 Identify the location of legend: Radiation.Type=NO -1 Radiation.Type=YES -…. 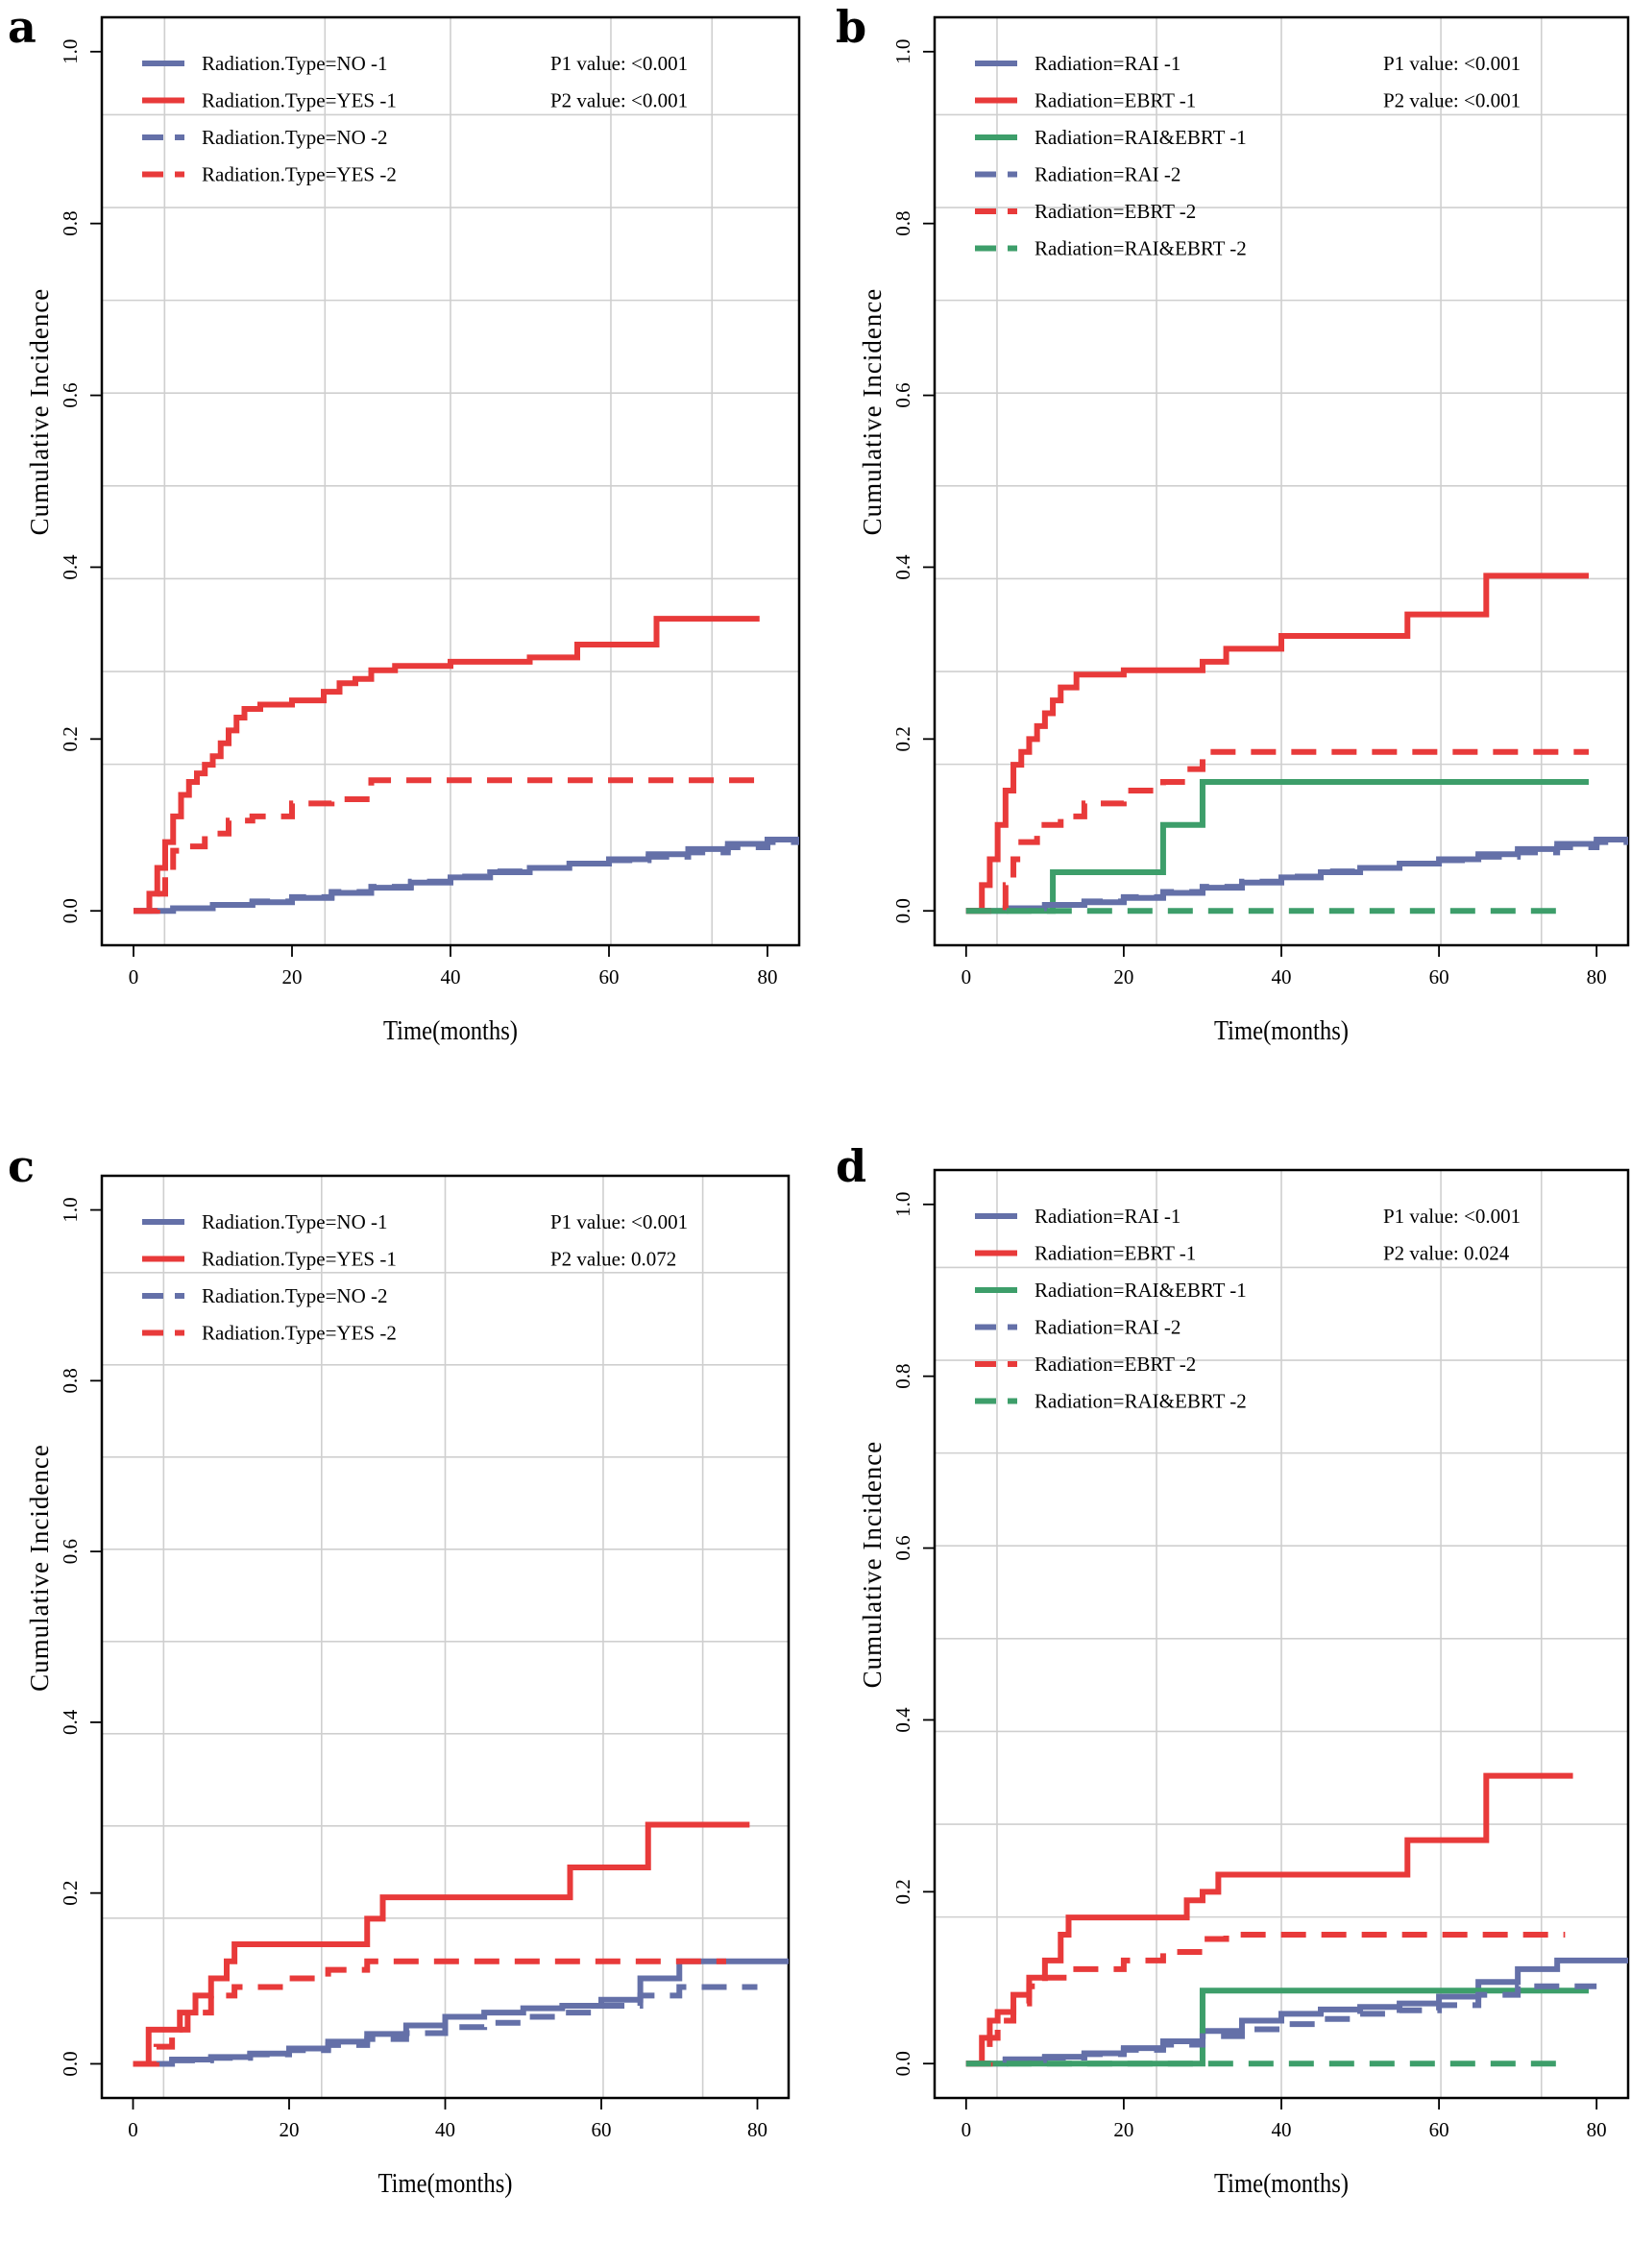
(270, 119).